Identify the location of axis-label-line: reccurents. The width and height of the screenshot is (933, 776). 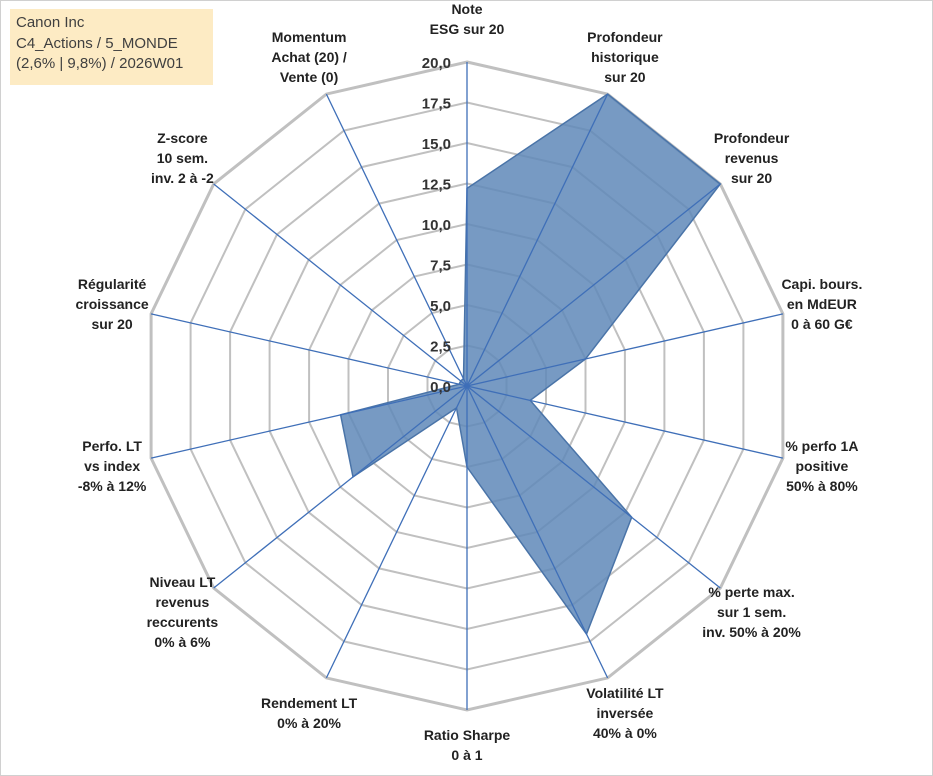
(183, 622).